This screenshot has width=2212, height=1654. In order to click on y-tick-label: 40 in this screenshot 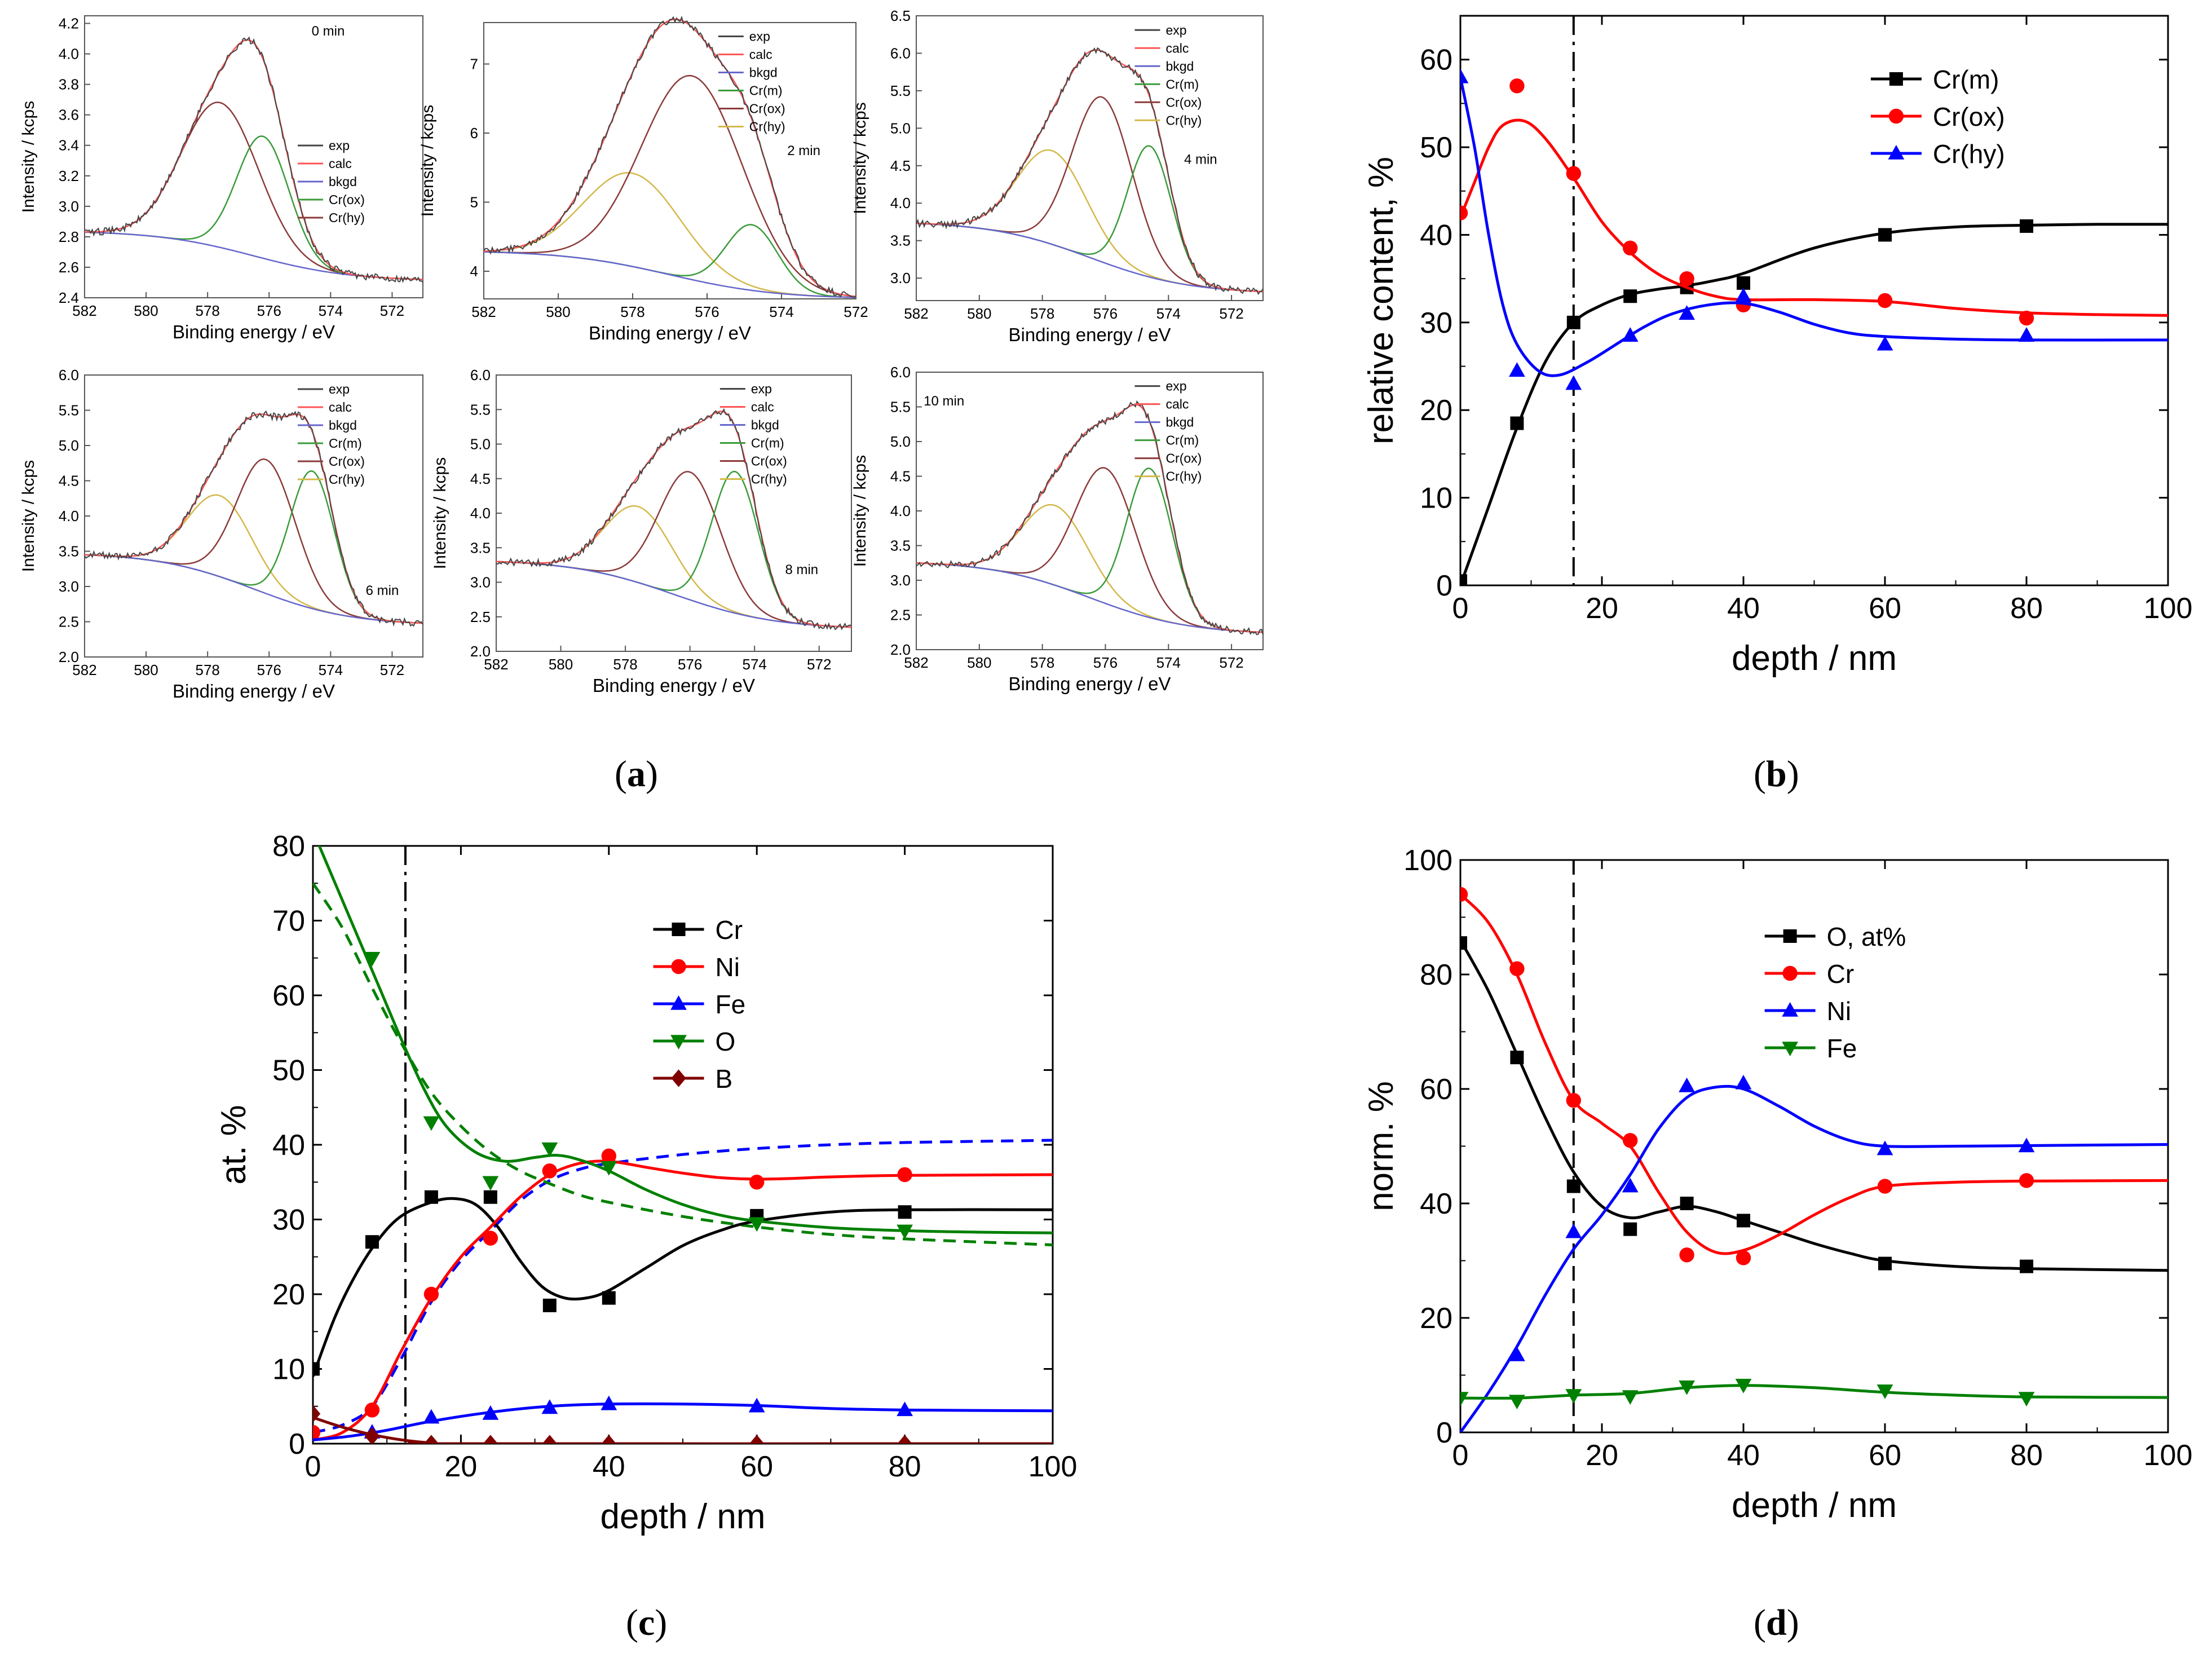, I will do `click(289, 1145)`.